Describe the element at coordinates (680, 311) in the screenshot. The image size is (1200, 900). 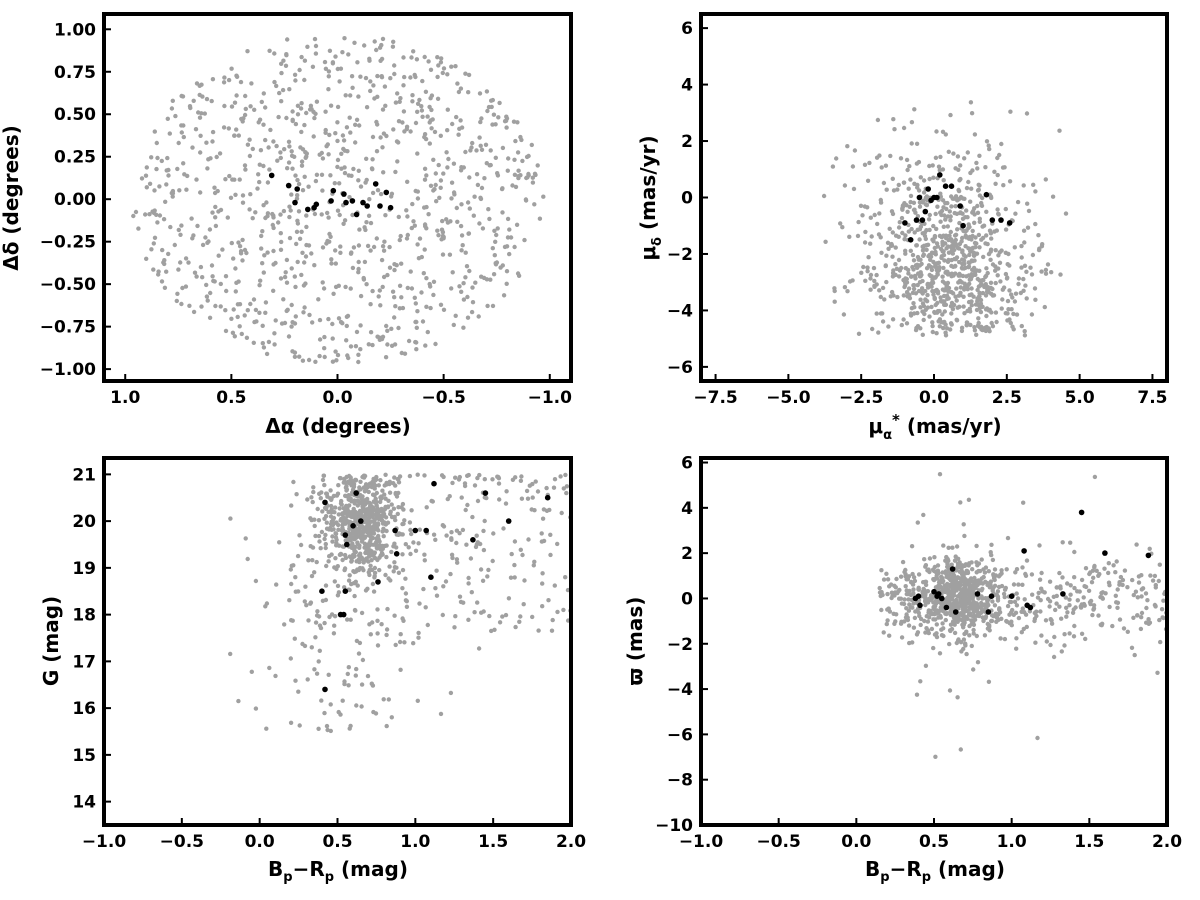
I see `y-tick-label: −4` at that location.